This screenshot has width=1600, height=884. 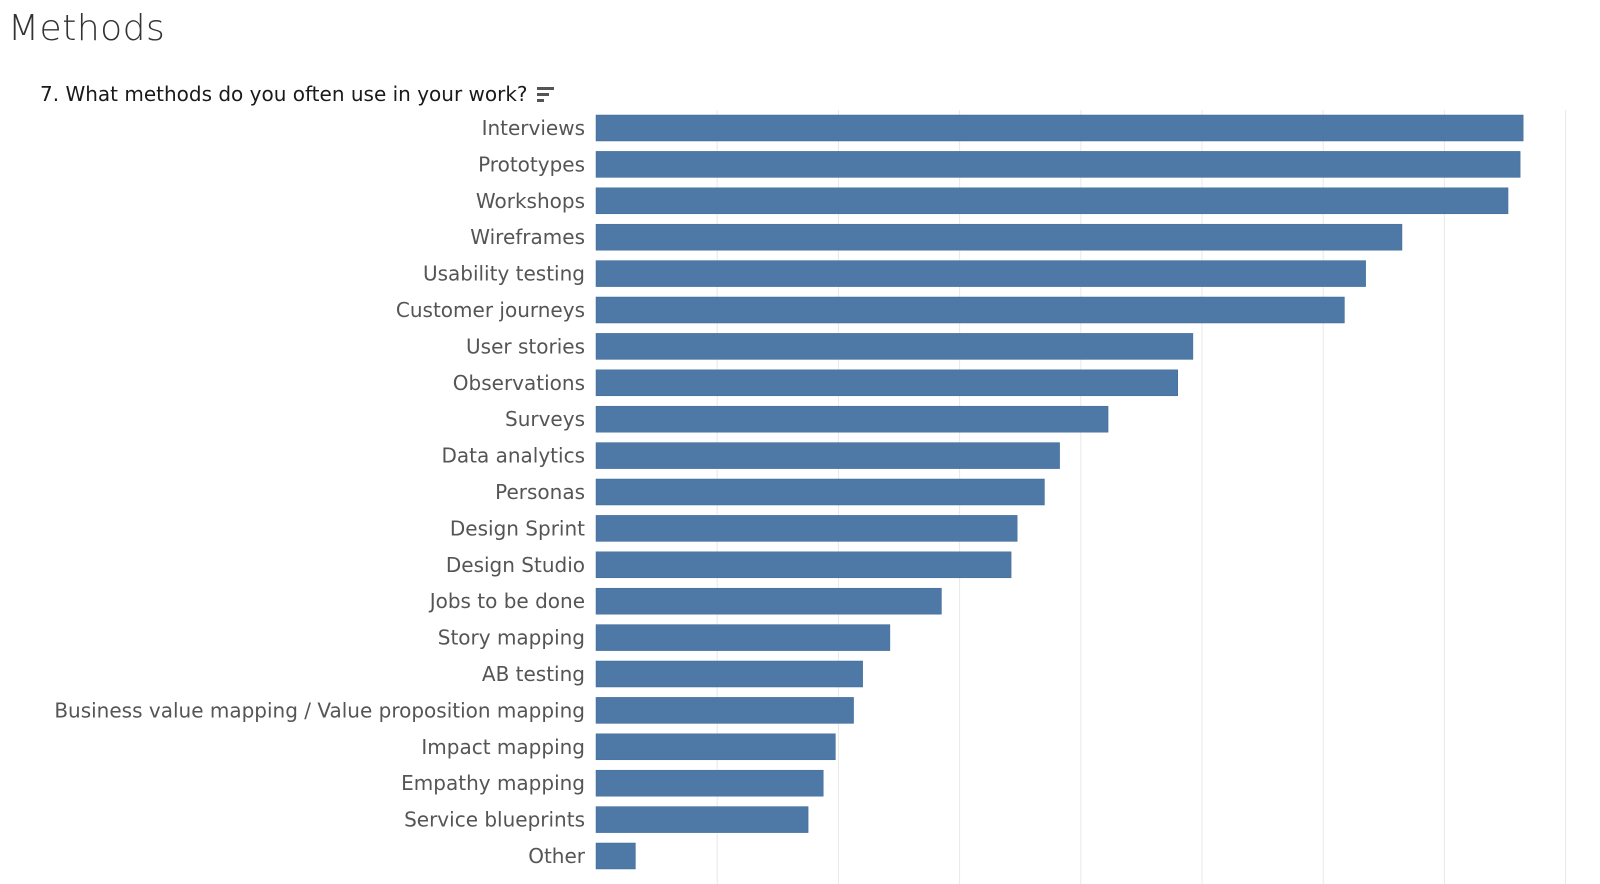 I want to click on category-label: Design Sprint, so click(x=517, y=528).